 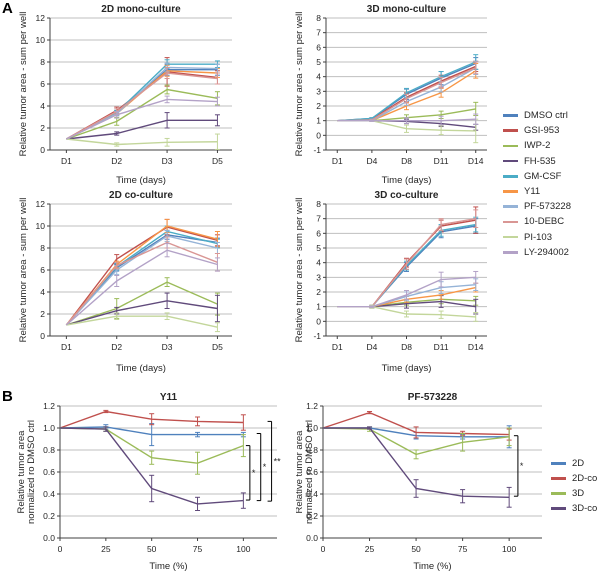 I want to click on y-tick-label: 1.2, so click(x=49, y=406).